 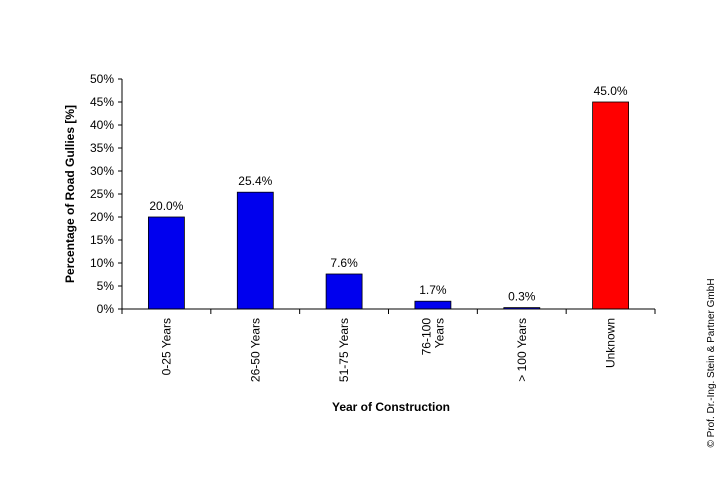 I want to click on x-axis-title: Year of Construction, so click(x=391, y=407).